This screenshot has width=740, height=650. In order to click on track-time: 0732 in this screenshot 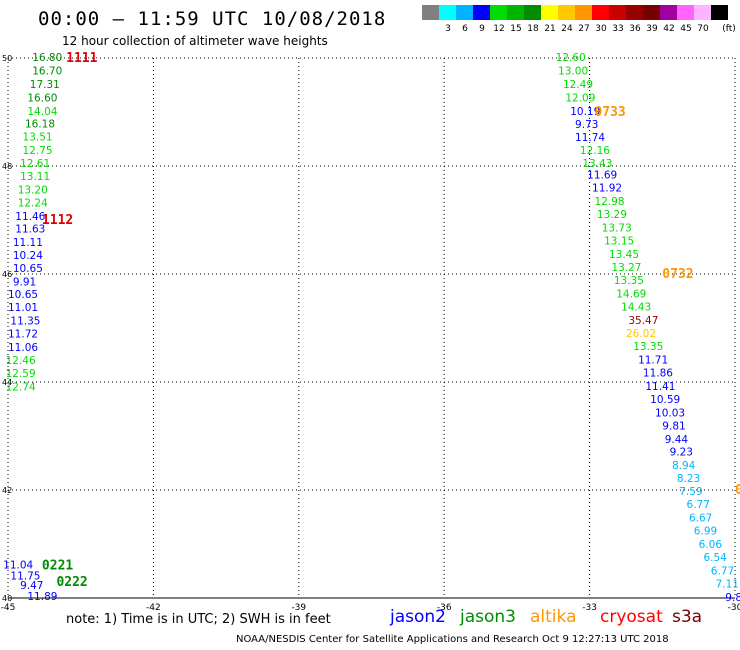, I will do `click(677, 274)`.